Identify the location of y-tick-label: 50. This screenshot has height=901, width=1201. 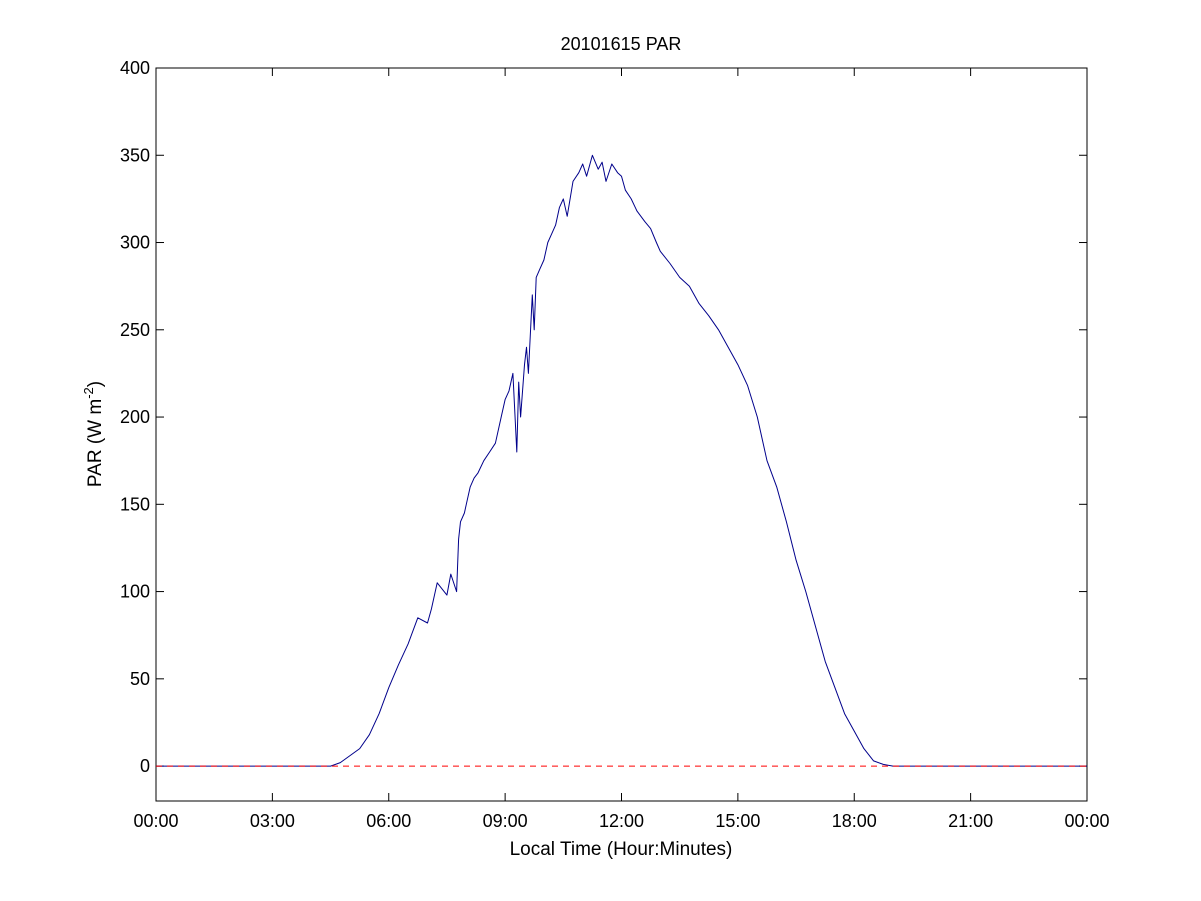
(140, 679).